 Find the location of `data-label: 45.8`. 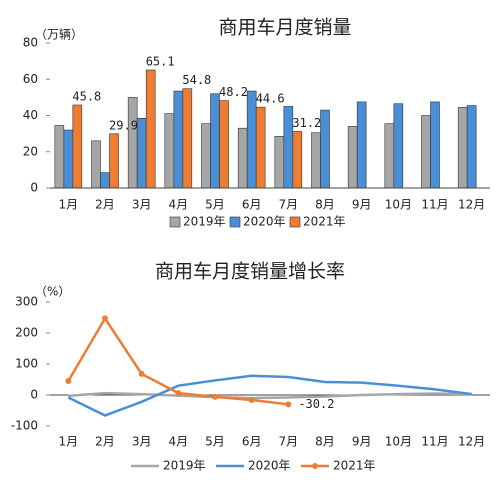

data-label: 45.8 is located at coordinates (86, 96).